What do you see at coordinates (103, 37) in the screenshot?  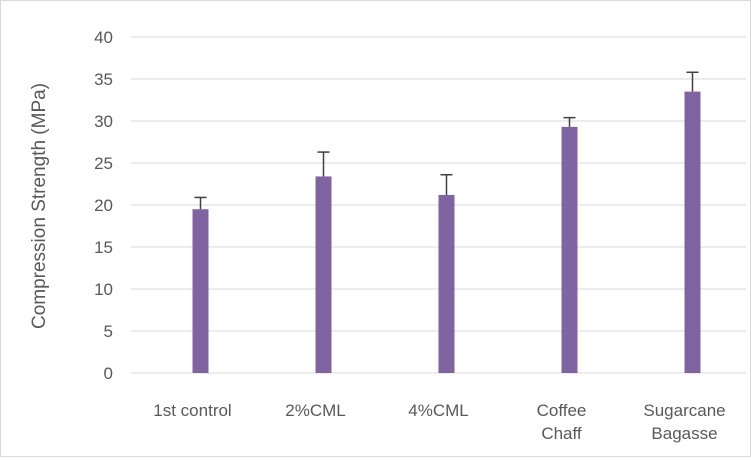 I see `y-tick-label: 40` at bounding box center [103, 37].